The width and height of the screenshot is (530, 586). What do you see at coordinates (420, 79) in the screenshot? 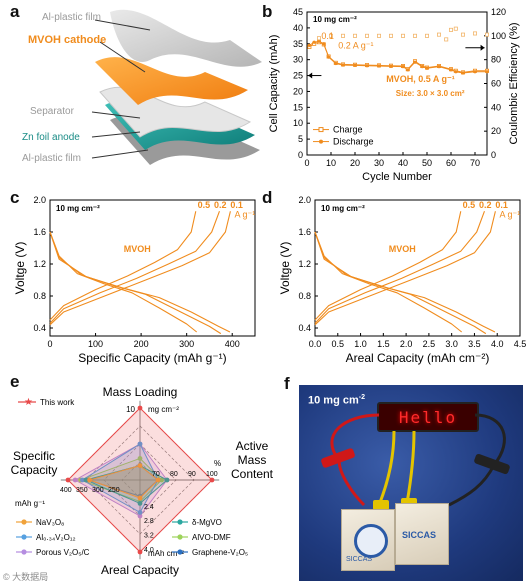
I see `rate-label-3: MVOH, 0.5 A g⁻¹` at bounding box center [420, 79].